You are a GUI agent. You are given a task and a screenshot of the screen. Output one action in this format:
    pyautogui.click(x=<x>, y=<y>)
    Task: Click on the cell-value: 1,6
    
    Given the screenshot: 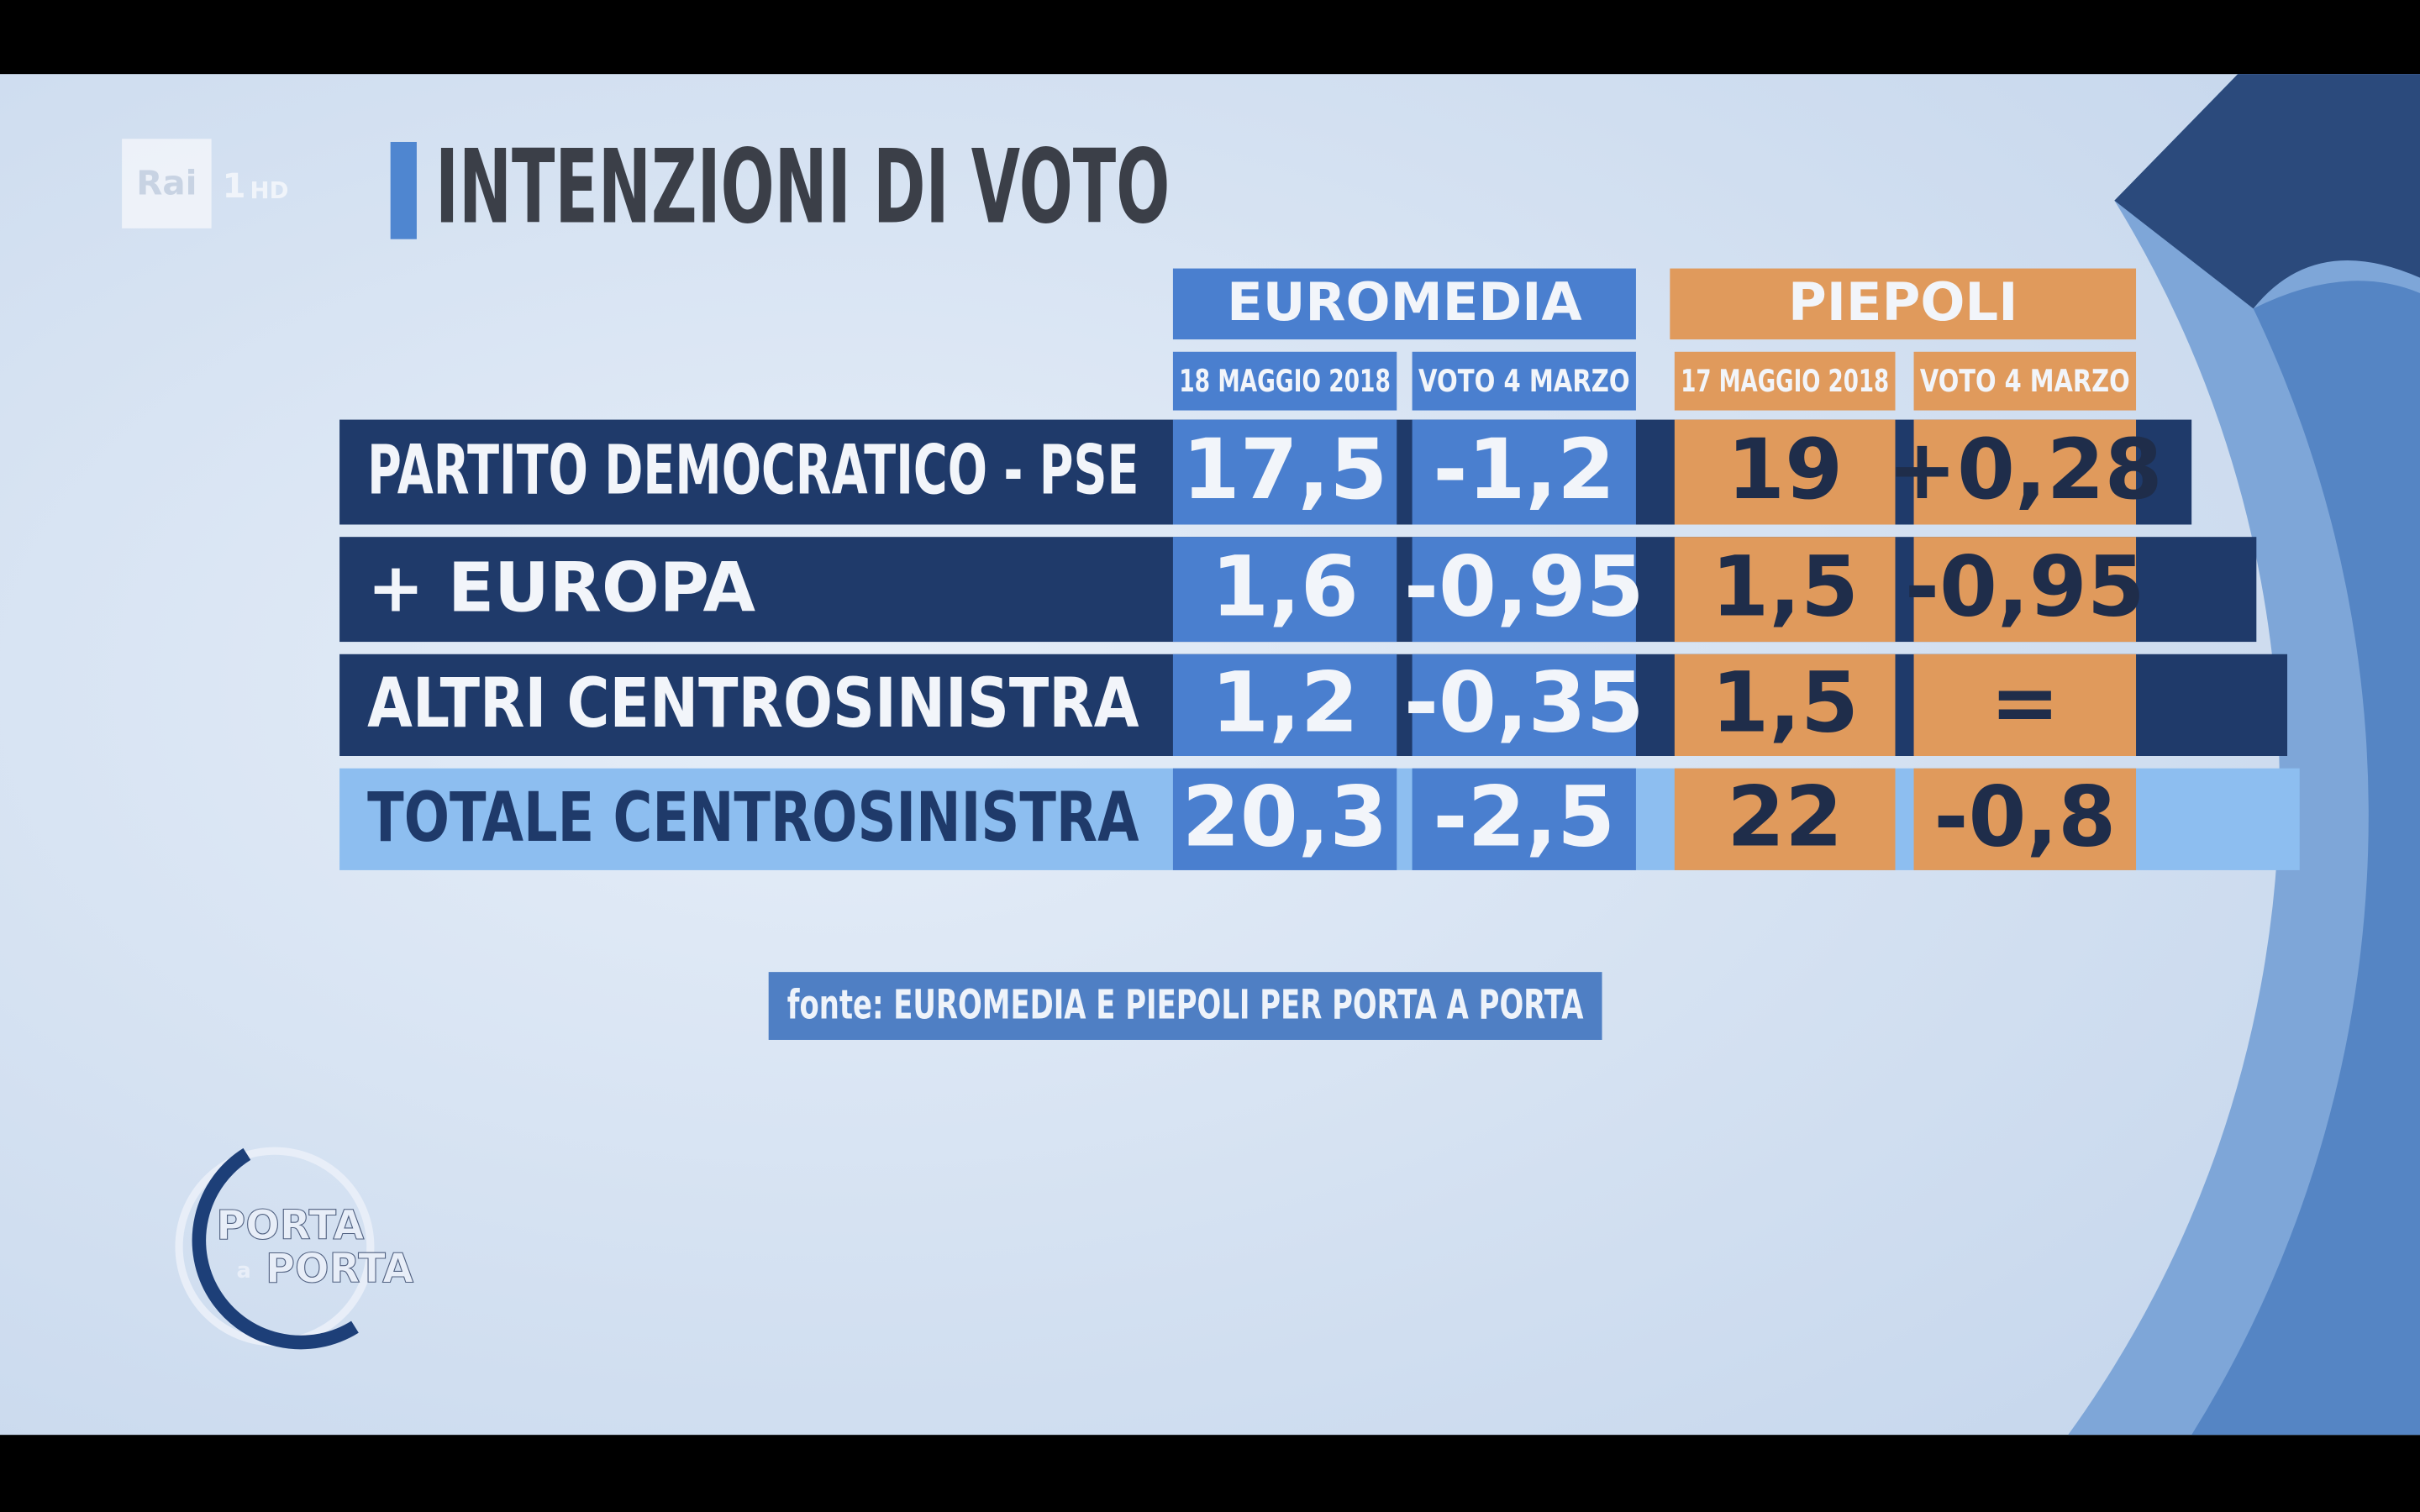 What is the action you would take?
    pyautogui.click(x=1285, y=587)
    